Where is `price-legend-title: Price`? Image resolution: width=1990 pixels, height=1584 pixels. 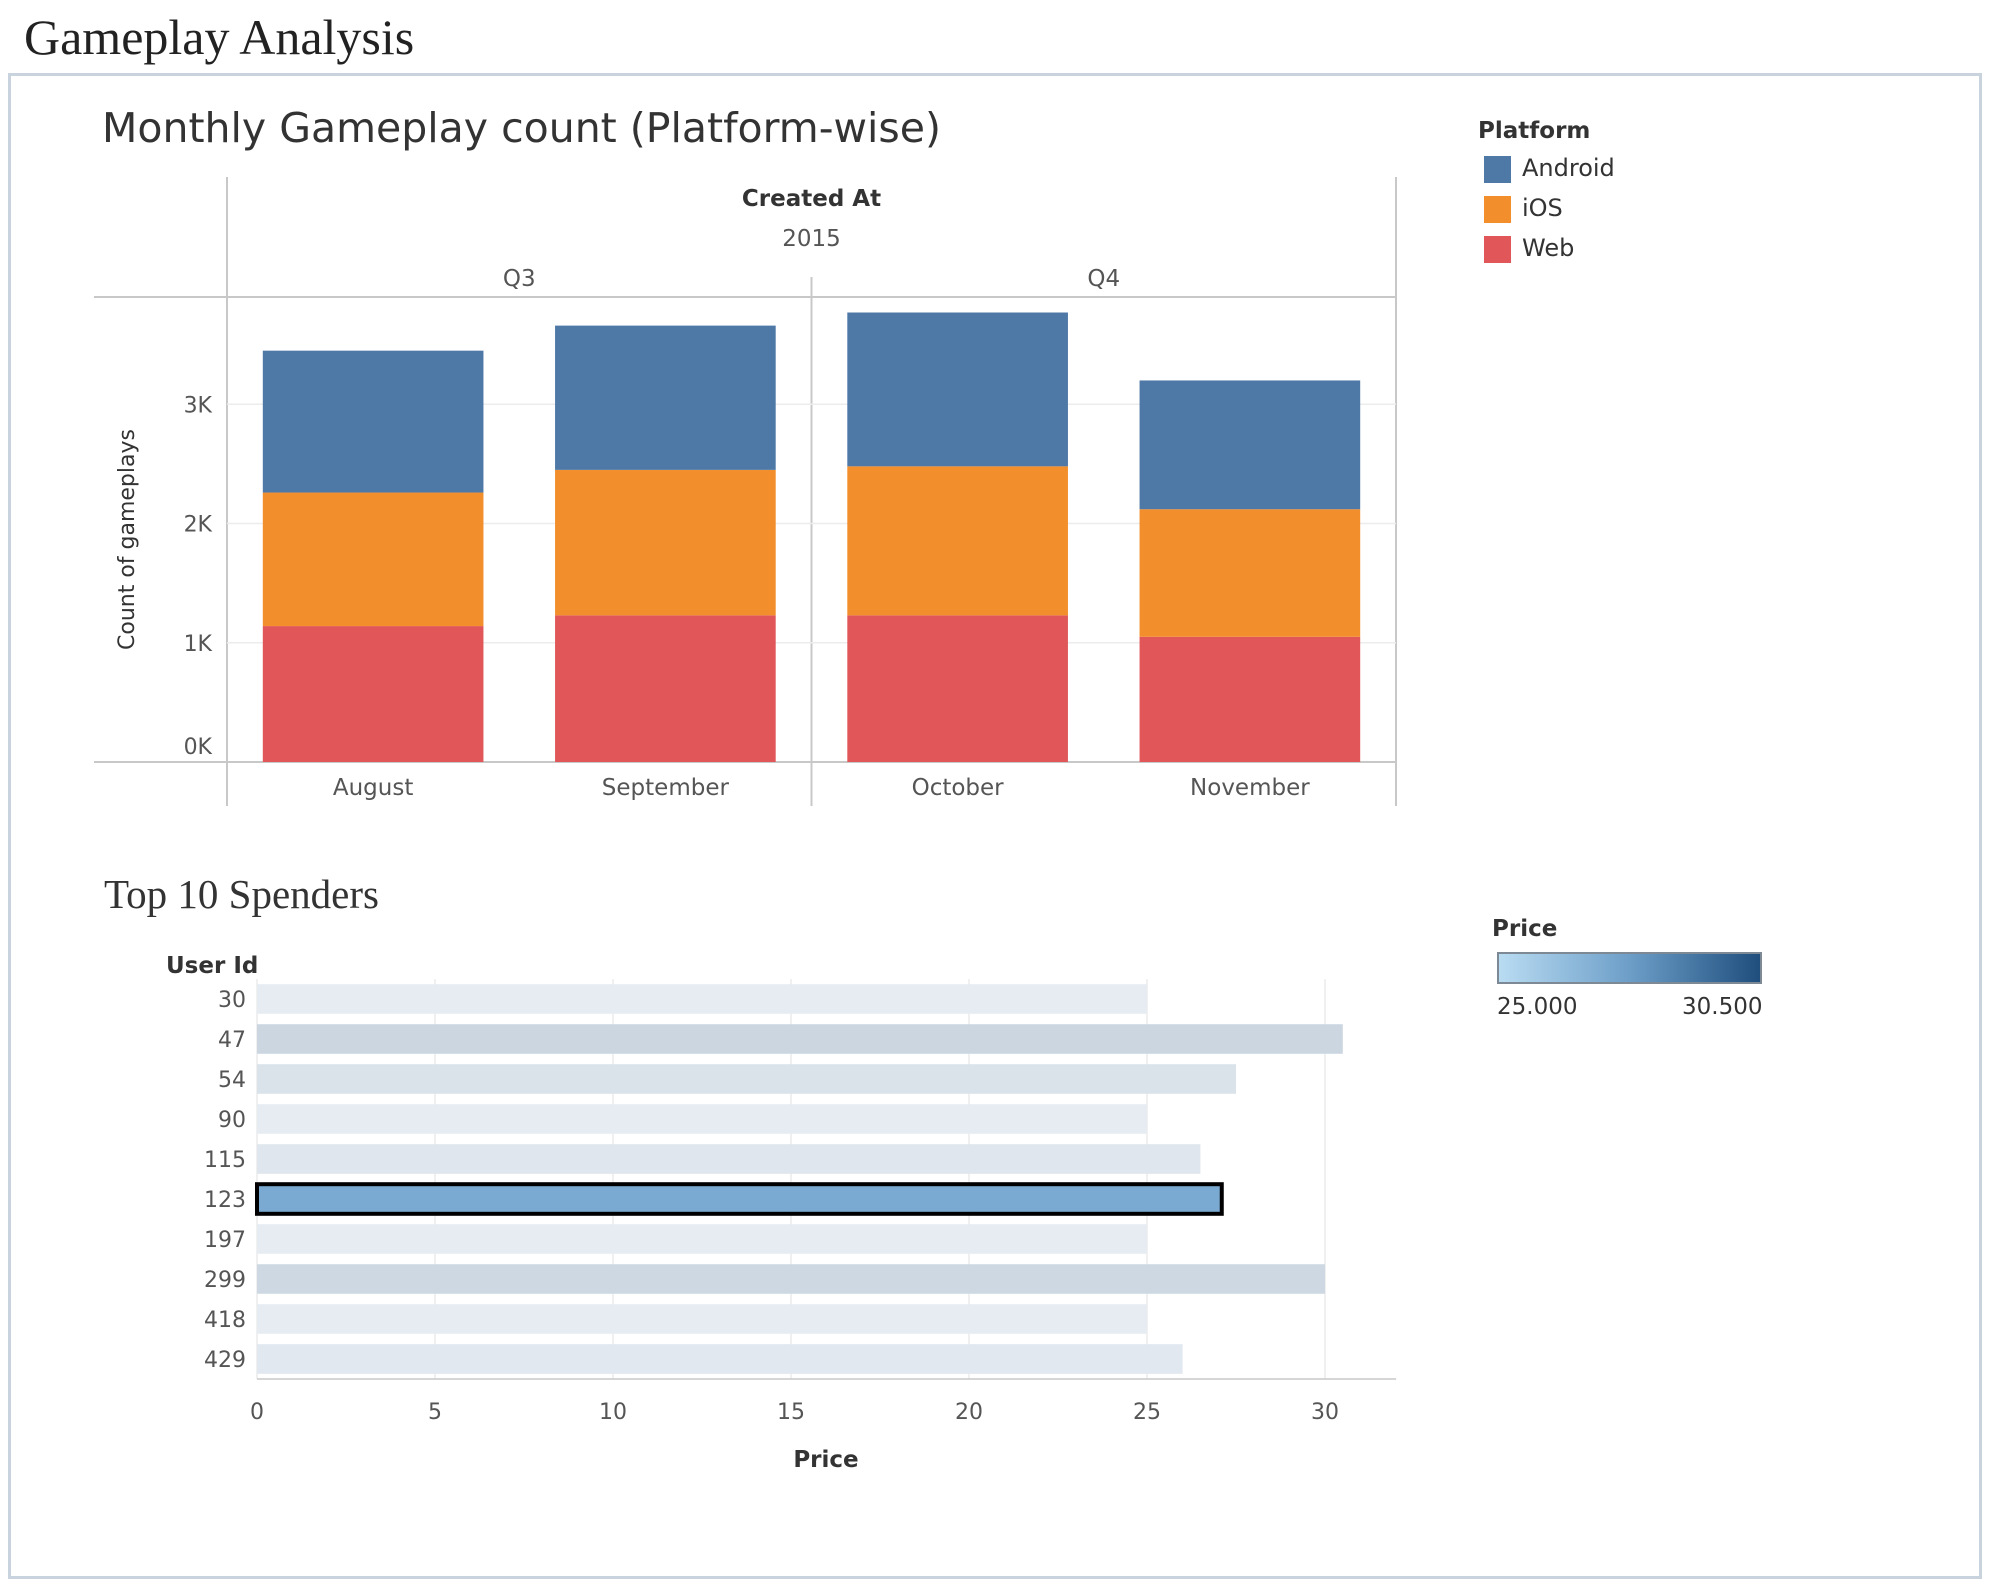
price-legend-title: Price is located at coordinates (1525, 929).